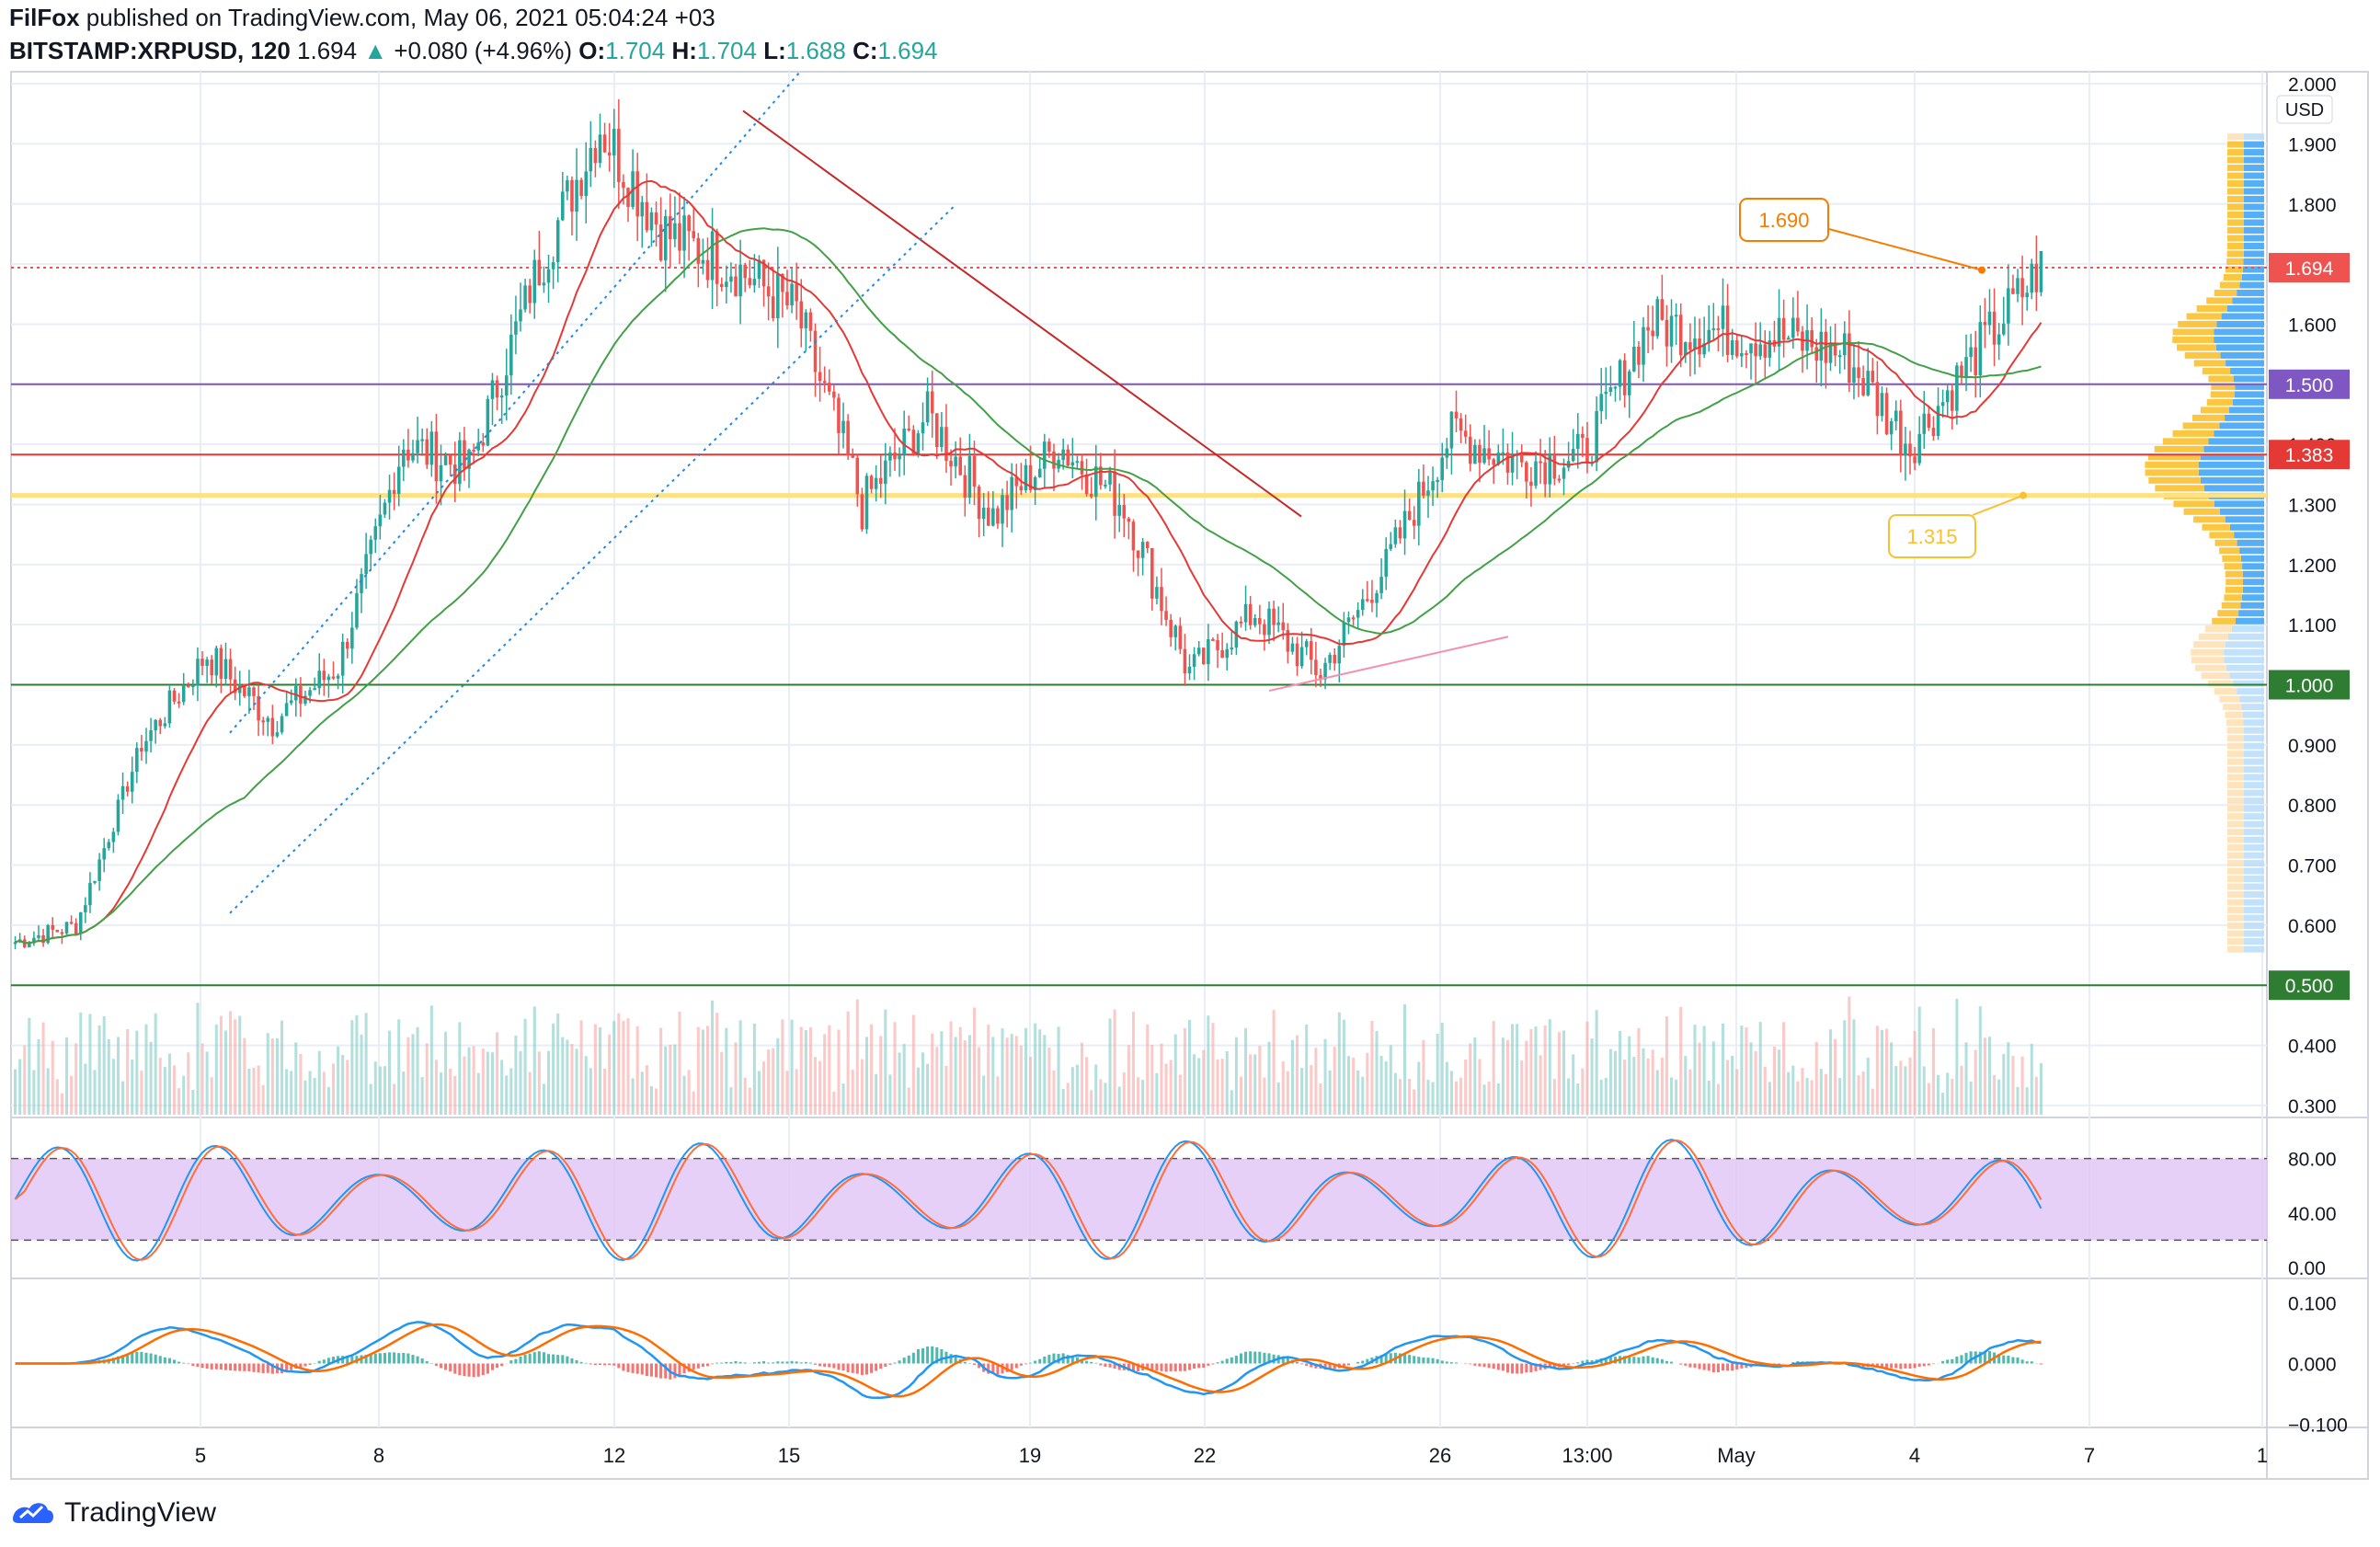  Describe the element at coordinates (2312, 746) in the screenshot. I see `price-tick-label: 0.900` at that location.